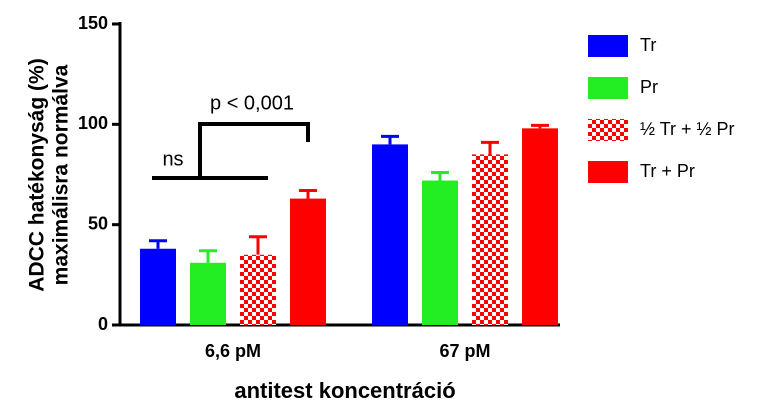 The height and width of the screenshot is (417, 771). What do you see at coordinates (252, 103) in the screenshot?
I see `annotation: p < 0,001` at bounding box center [252, 103].